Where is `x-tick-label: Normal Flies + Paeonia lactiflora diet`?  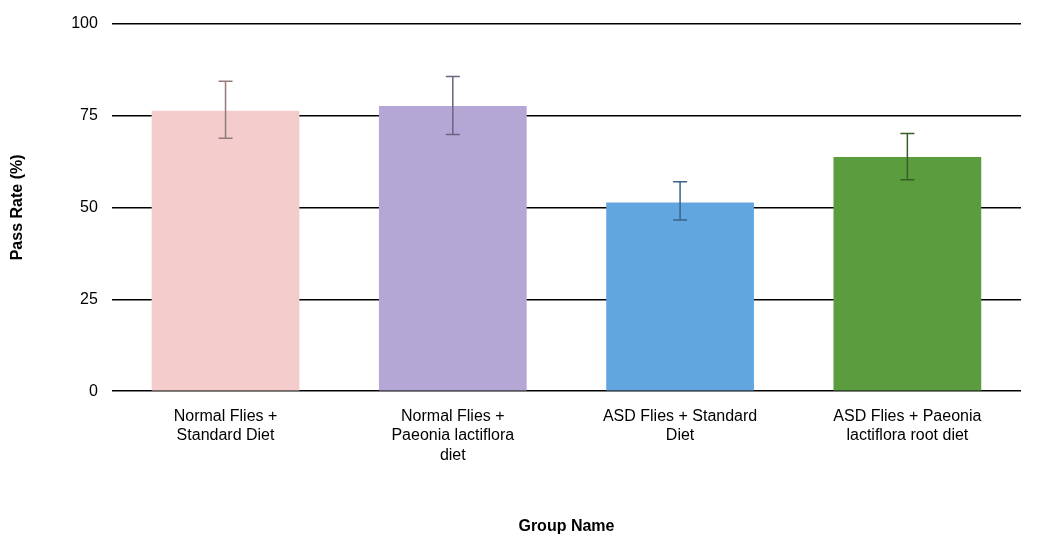
x-tick-label: Normal Flies + Paeonia lactiflora diet is located at coordinates (453, 435).